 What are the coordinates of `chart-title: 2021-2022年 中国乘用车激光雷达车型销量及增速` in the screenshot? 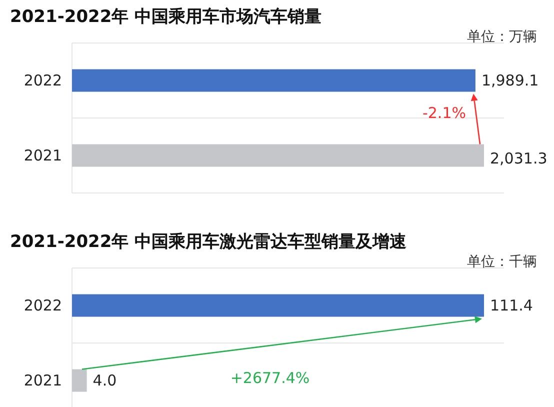 It's located at (208, 242).